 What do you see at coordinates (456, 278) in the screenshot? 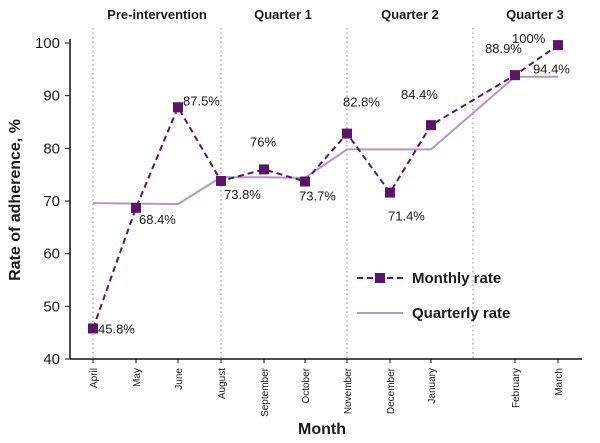
I see `legend-label-monthly: Monthly rate` at bounding box center [456, 278].